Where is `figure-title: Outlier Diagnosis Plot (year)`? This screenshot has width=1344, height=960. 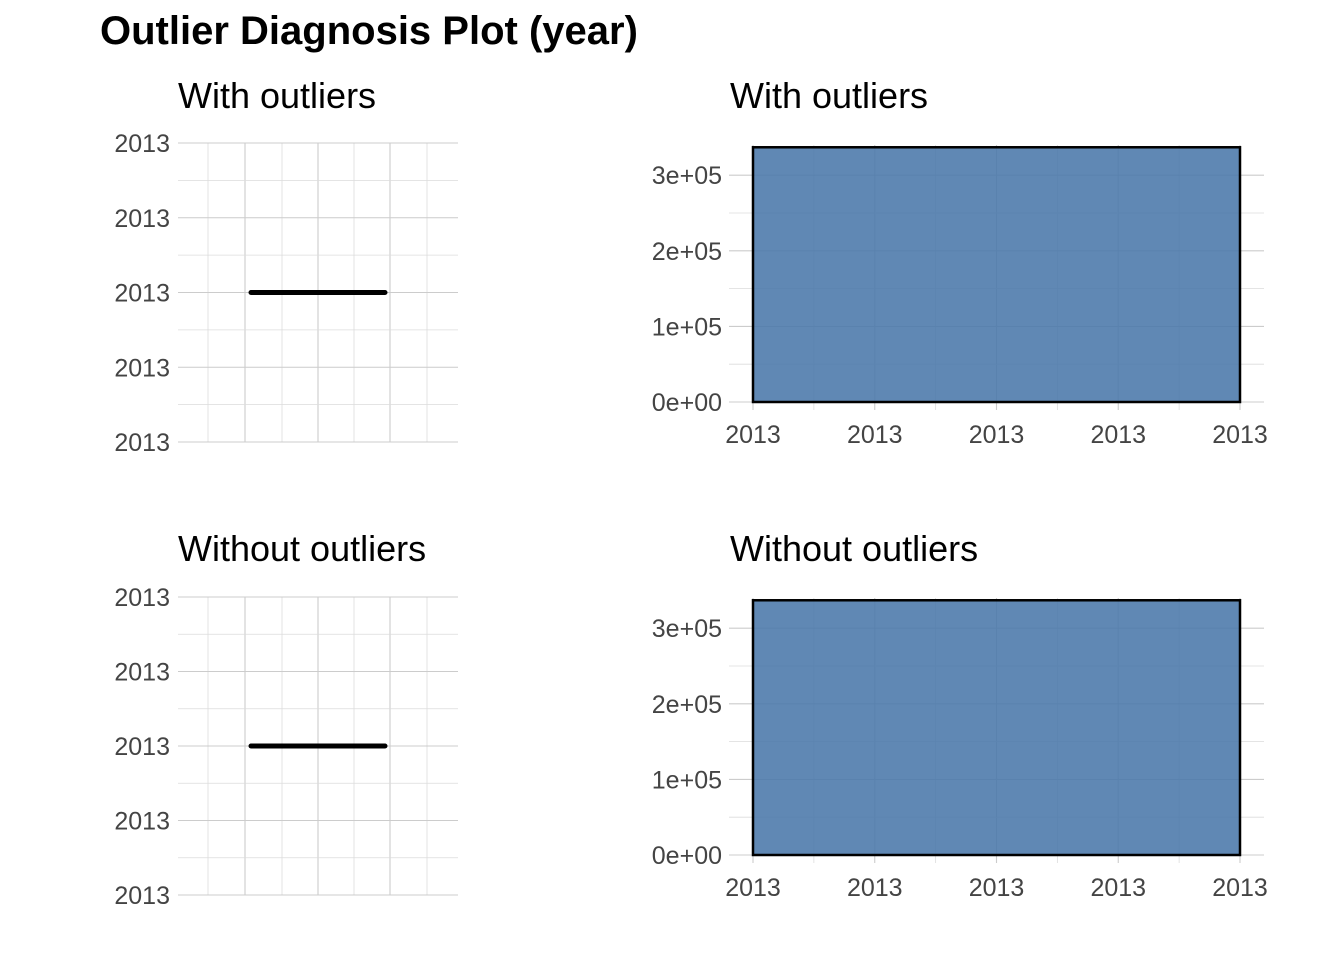
figure-title: Outlier Diagnosis Plot (year) is located at coordinates (369, 31).